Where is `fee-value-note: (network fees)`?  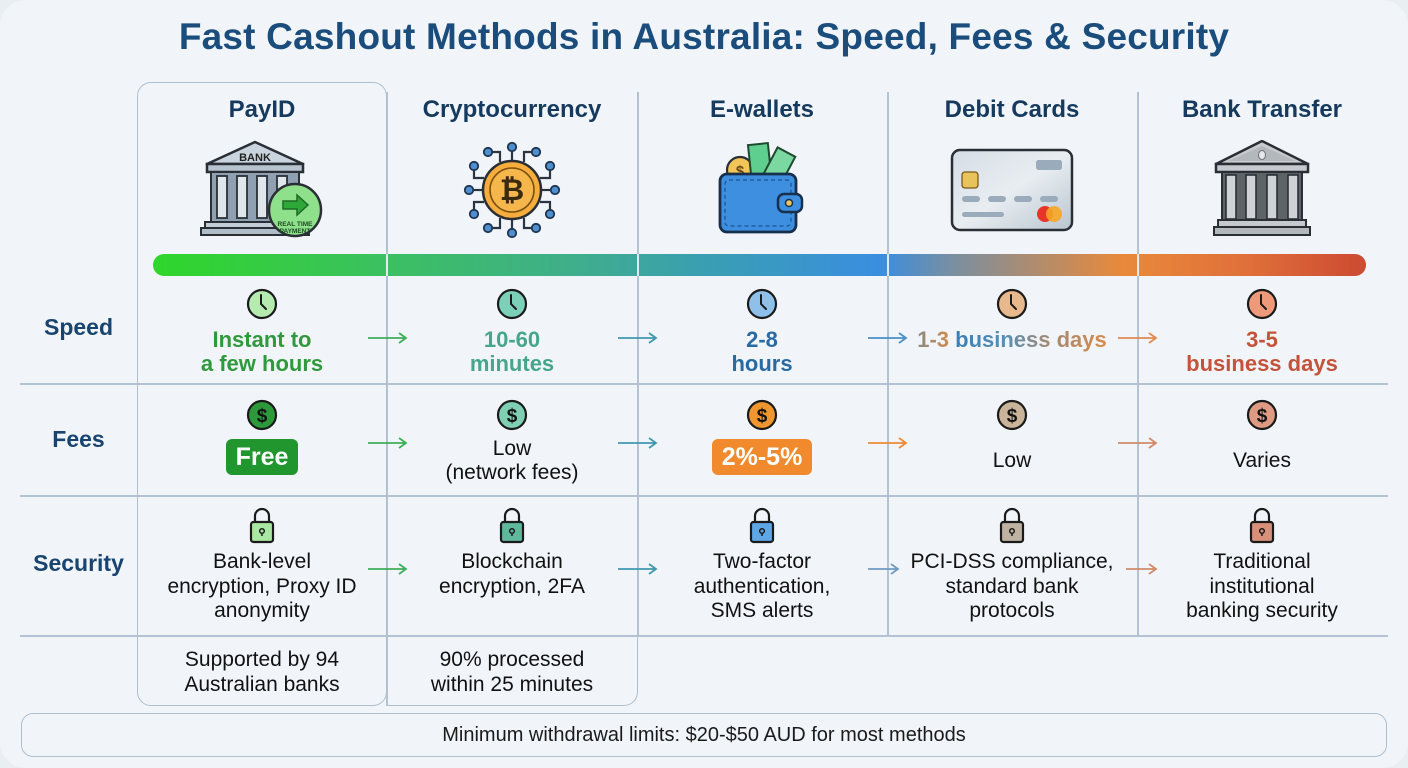
fee-value-note: (network fees) is located at coordinates (512, 472).